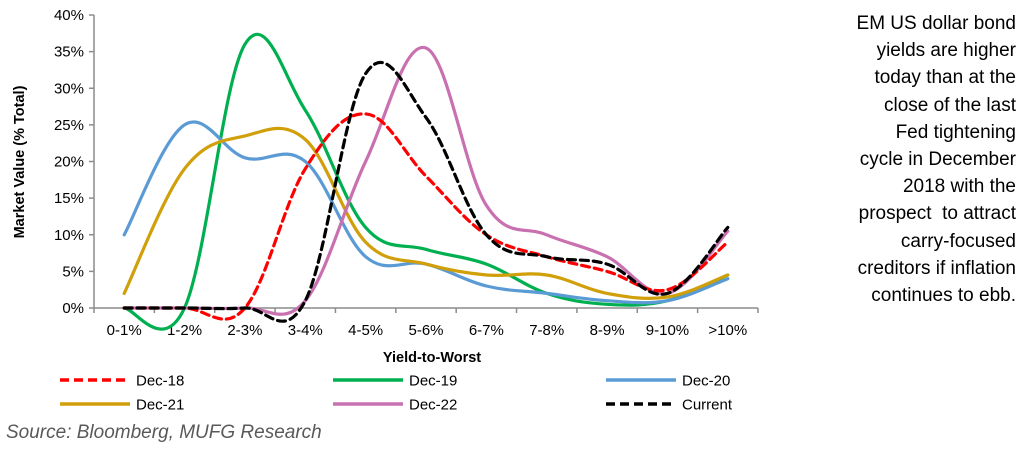  What do you see at coordinates (946, 51) in the screenshot?
I see `commentary-line: yields are higher` at bounding box center [946, 51].